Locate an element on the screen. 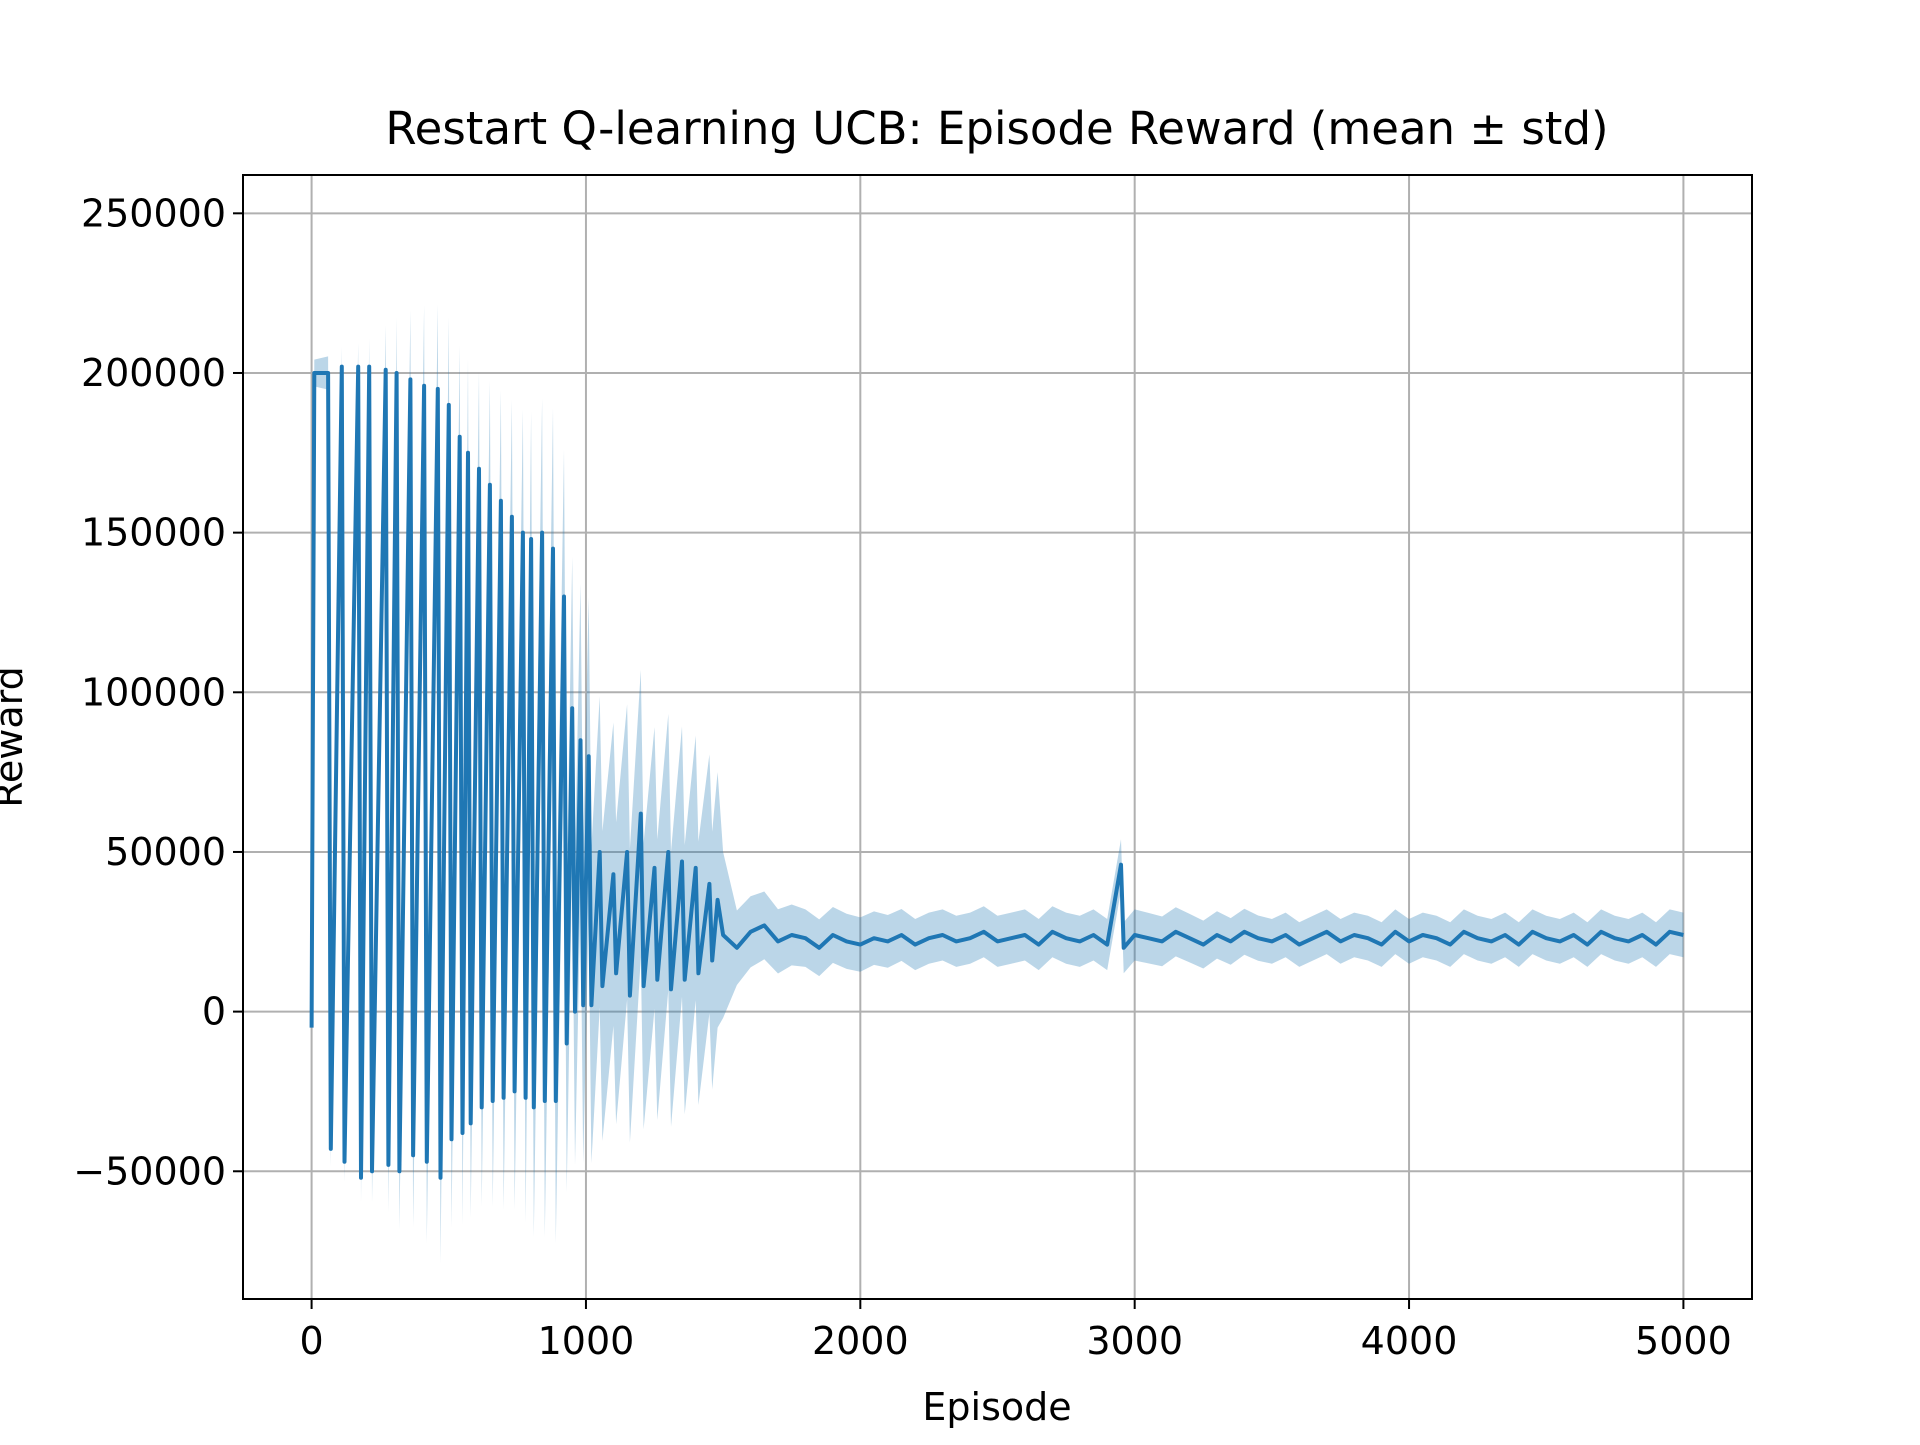  y-tick-label: 150000 is located at coordinates (153, 533).